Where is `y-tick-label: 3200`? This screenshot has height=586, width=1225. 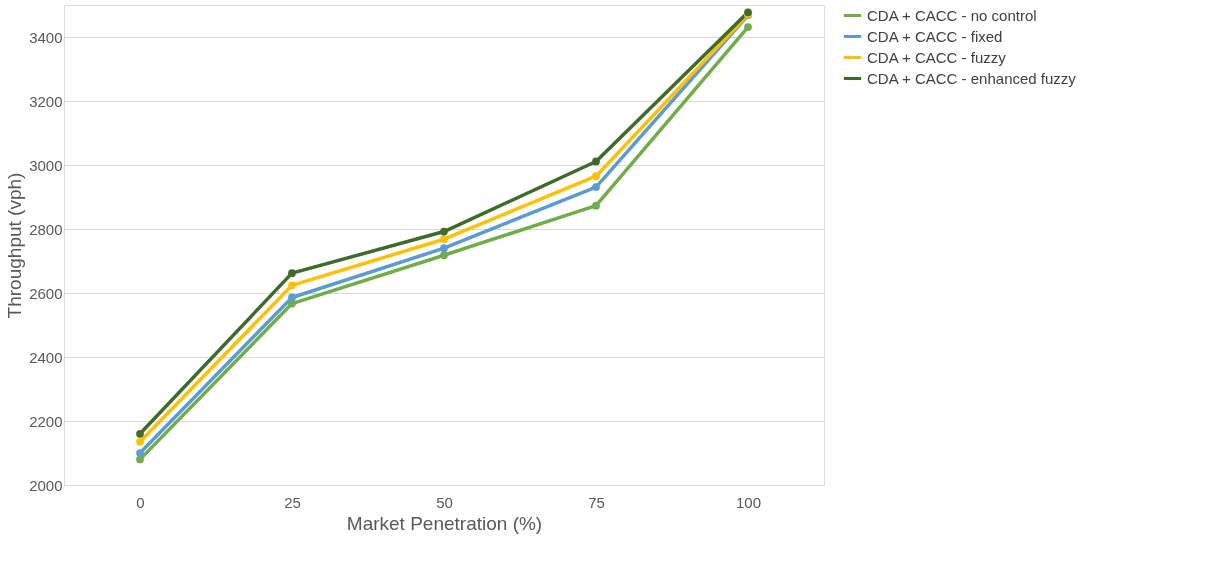
y-tick-label: 3200 is located at coordinates (46, 101).